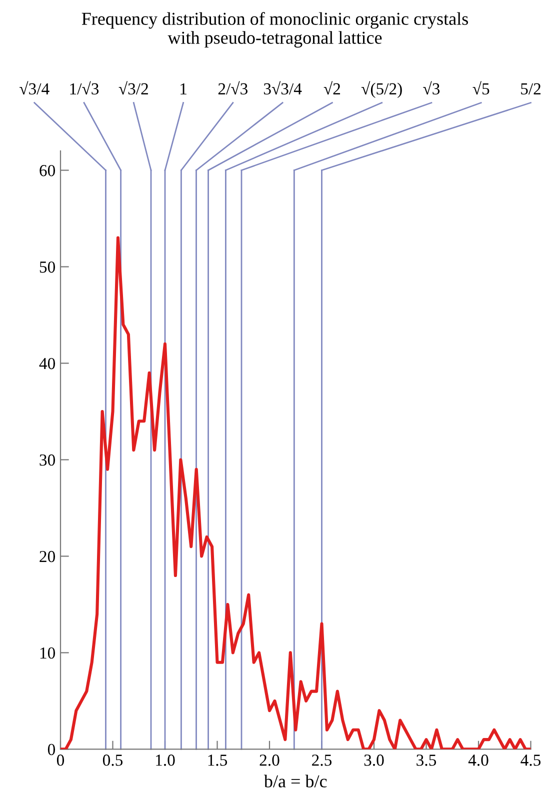  Describe the element at coordinates (112, 760) in the screenshot. I see `x-tick-label: 0.5` at that location.